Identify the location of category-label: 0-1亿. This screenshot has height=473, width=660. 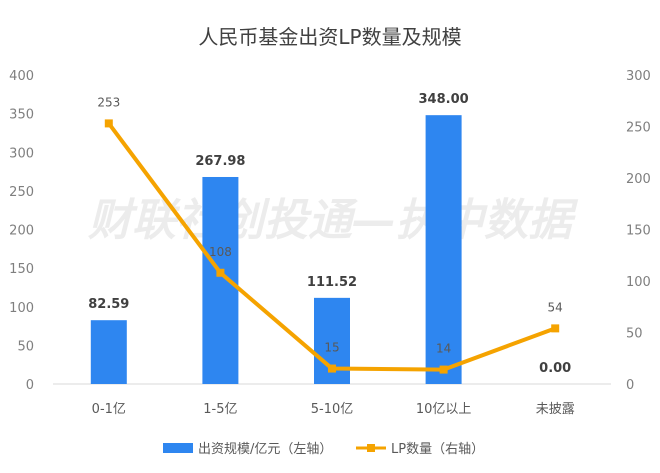
(109, 409).